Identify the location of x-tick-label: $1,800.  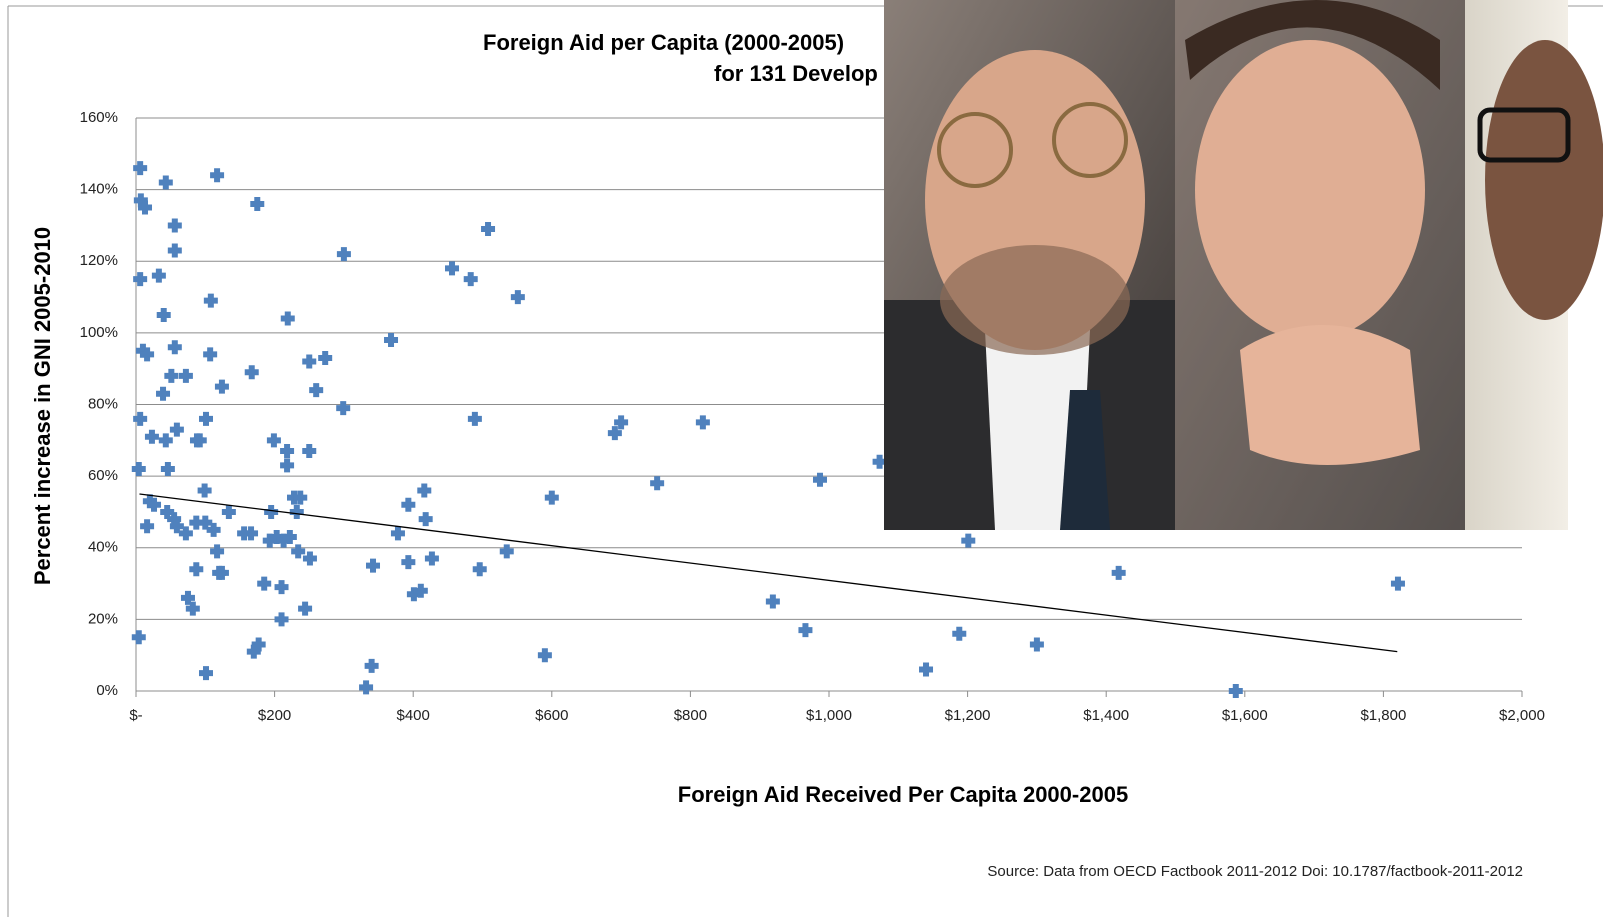
(1383, 715).